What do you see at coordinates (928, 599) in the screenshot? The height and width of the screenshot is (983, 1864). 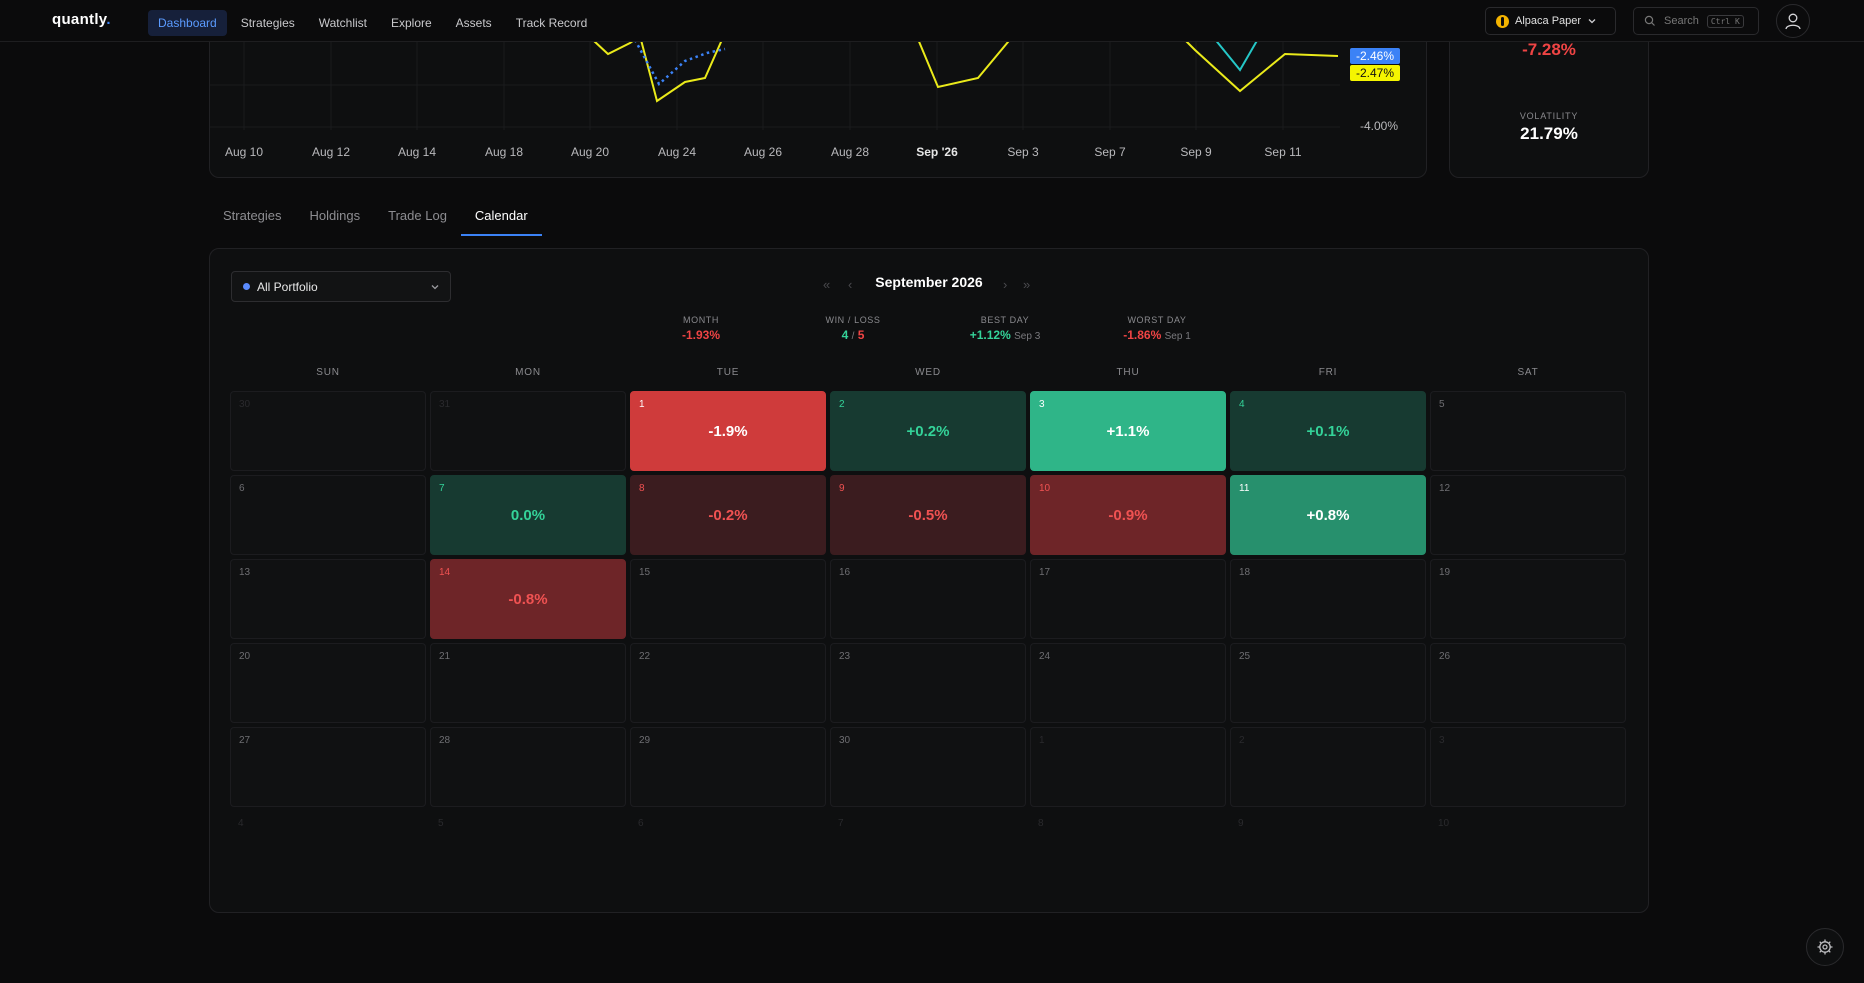 I see `calendar-day-cell: 16` at bounding box center [928, 599].